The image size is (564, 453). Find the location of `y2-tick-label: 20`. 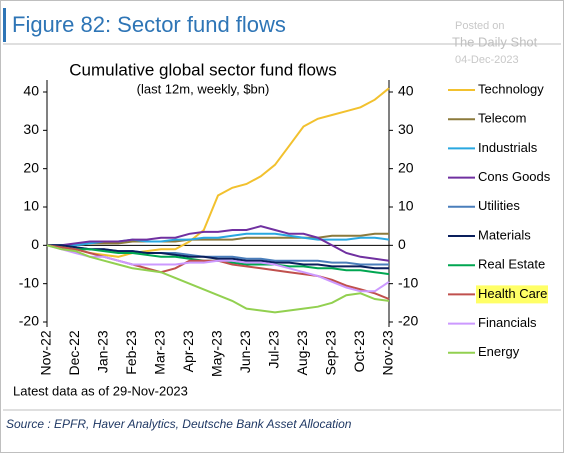

y2-tick-label: 20 is located at coordinates (406, 167).